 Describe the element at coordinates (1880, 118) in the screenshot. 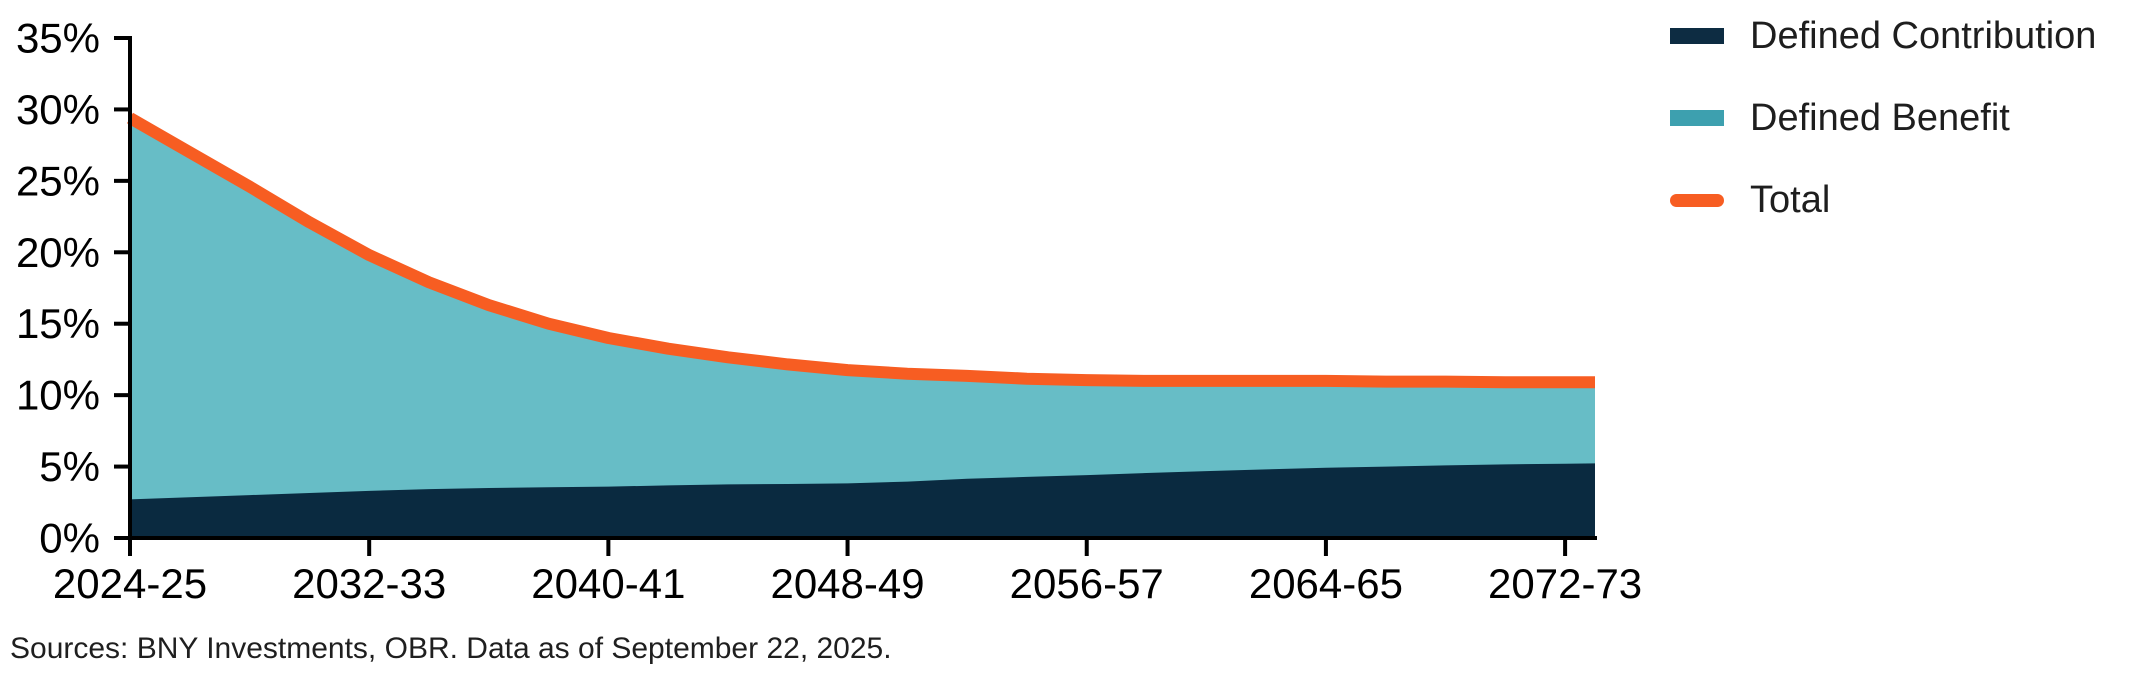

I see `legend-label-defined-benefit: Defined Benefit` at that location.